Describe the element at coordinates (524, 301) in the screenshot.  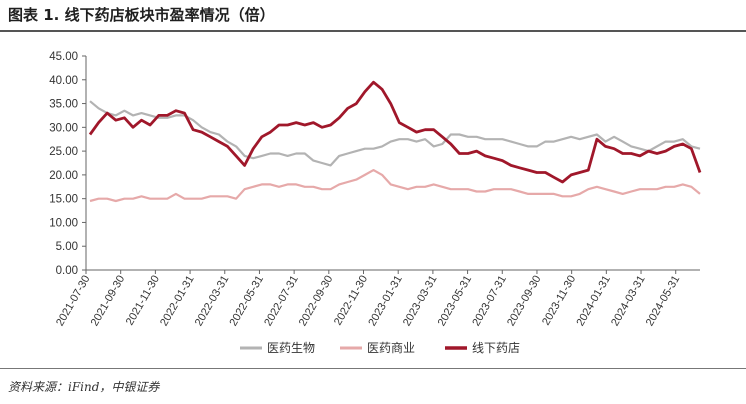
I see `x-tick-label: 2023-09-30` at that location.